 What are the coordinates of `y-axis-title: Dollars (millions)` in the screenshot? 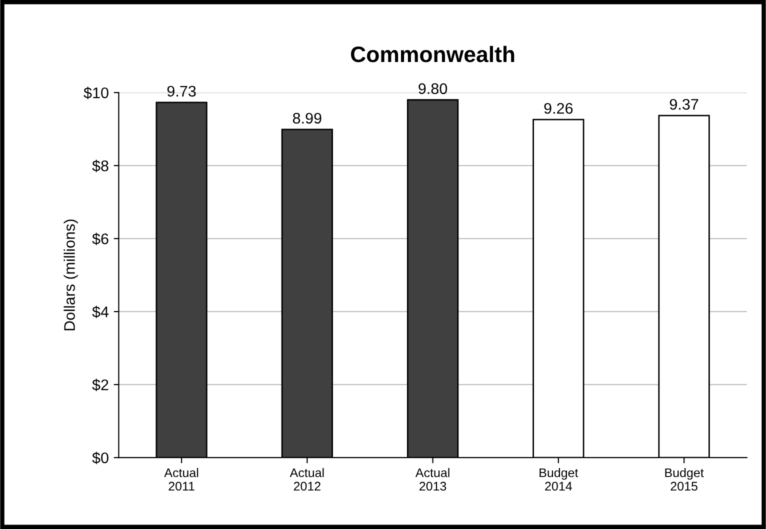 It's located at (71, 275).